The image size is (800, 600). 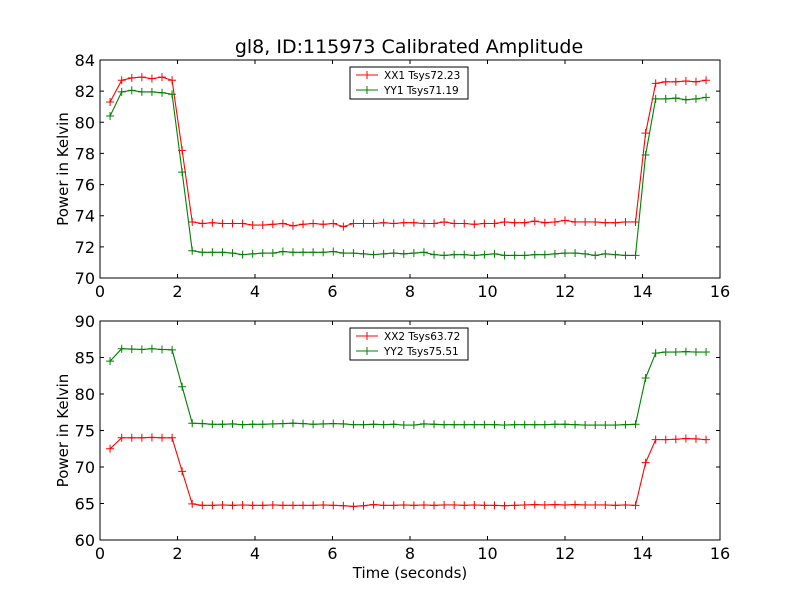 What do you see at coordinates (565, 553) in the screenshot?
I see `x-tick-label: 12` at bounding box center [565, 553].